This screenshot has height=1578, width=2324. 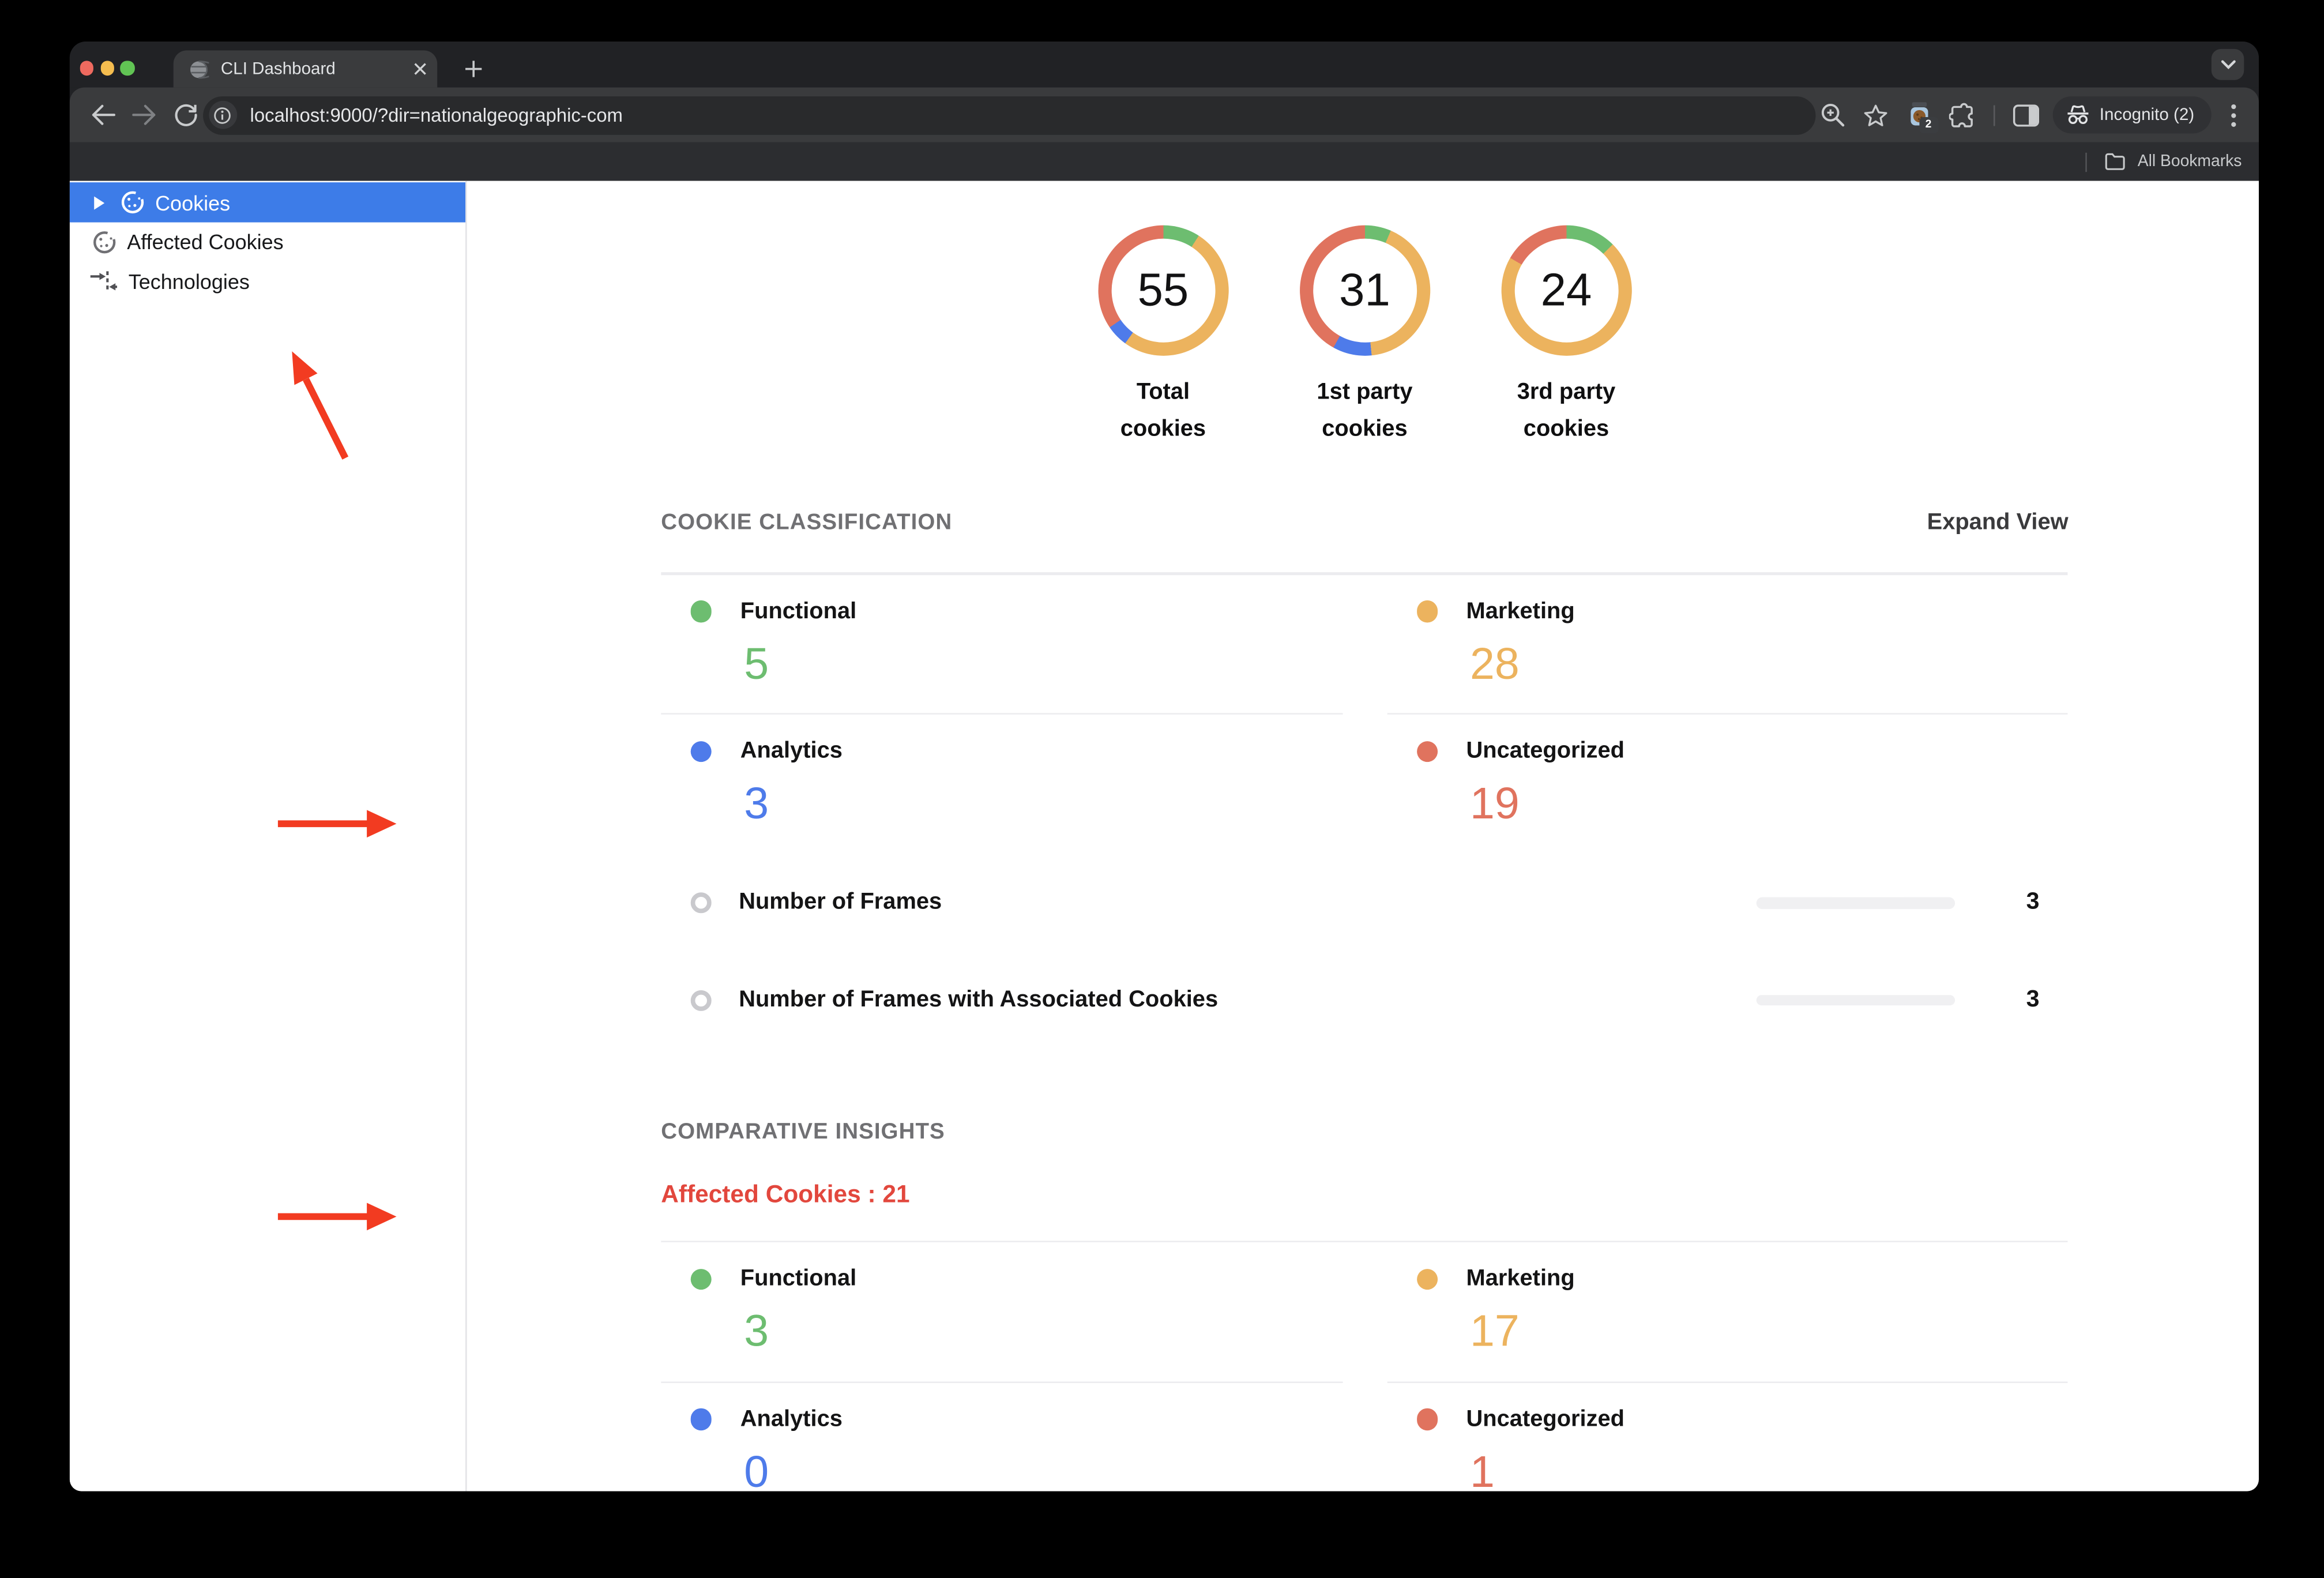 I want to click on summary-ring-card: 55 Total cookies, so click(x=1163, y=337).